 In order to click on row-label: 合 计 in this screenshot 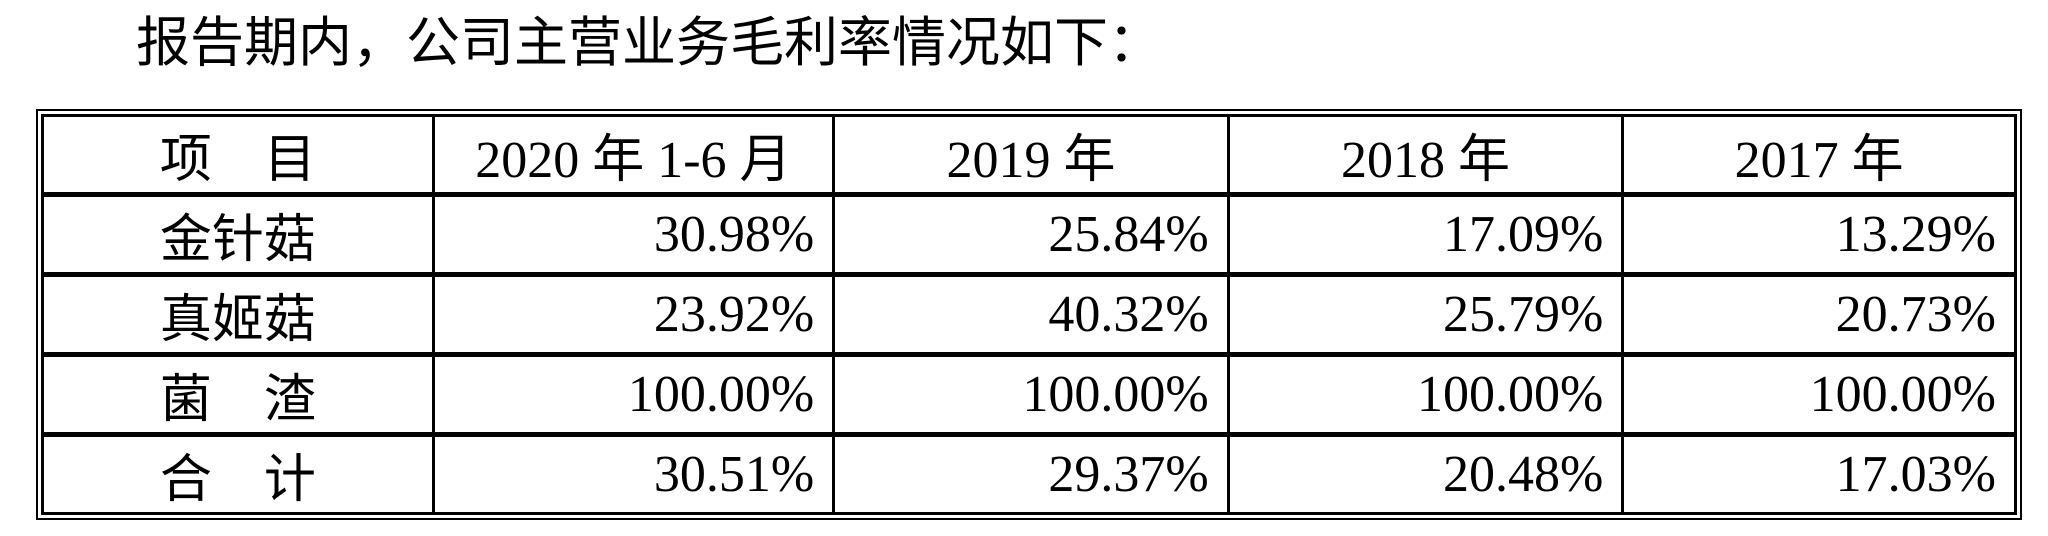, I will do `click(238, 473)`.